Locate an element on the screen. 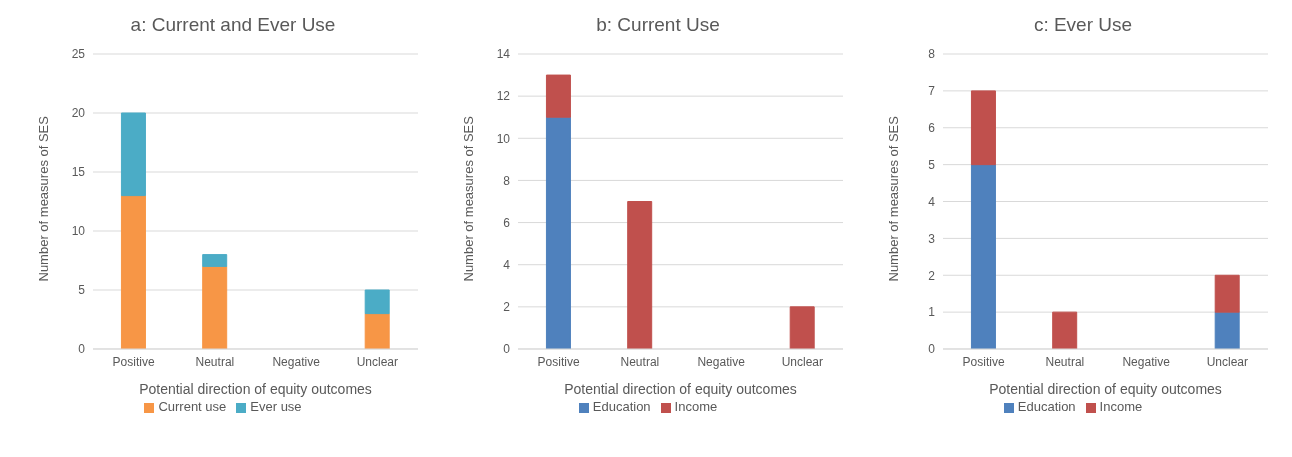 The width and height of the screenshot is (1292, 457). chart-title: b: Current Use is located at coordinates (658, 25).